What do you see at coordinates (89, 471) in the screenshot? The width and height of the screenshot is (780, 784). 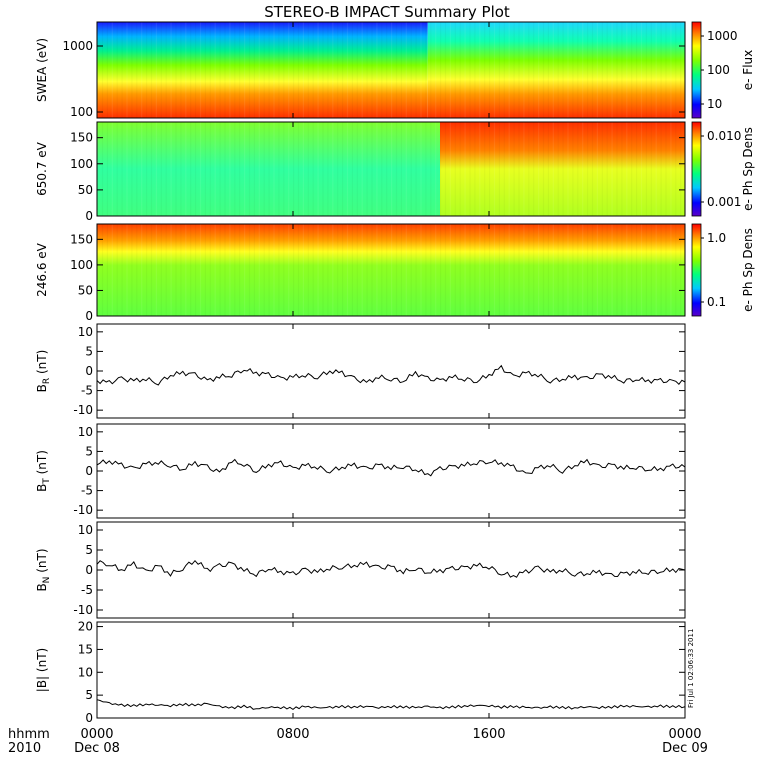 I see `y-tick-label: 0` at bounding box center [89, 471].